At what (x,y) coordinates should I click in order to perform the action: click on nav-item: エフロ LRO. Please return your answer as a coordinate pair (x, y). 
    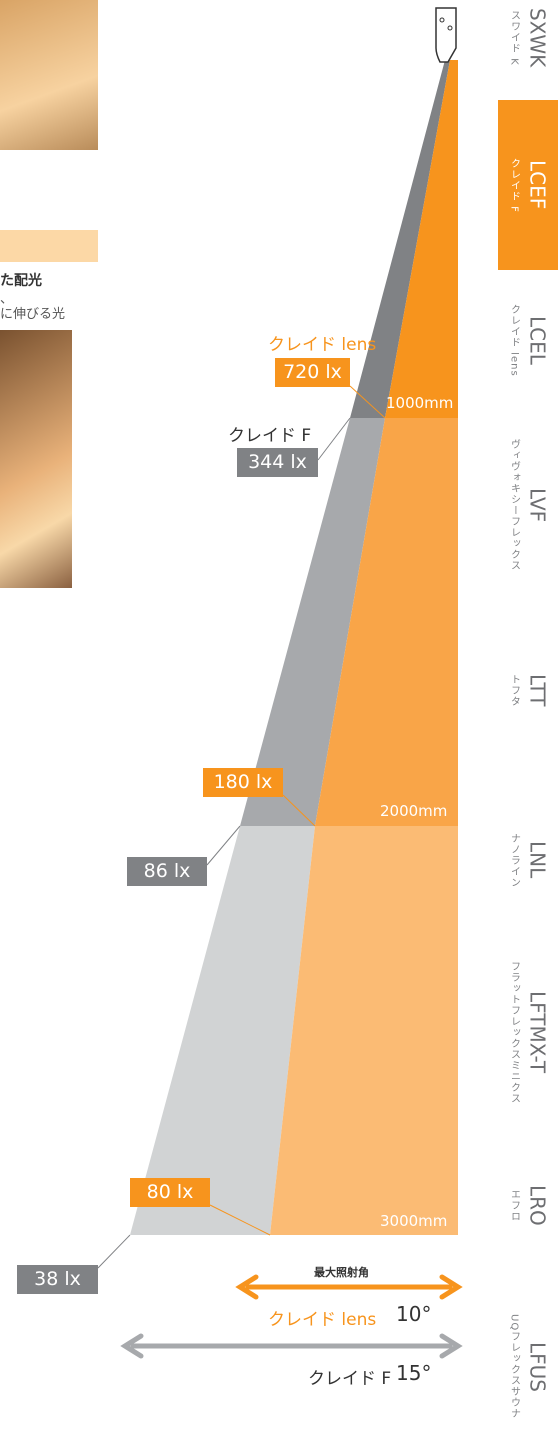
    Looking at the image, I should click on (528, 1205).